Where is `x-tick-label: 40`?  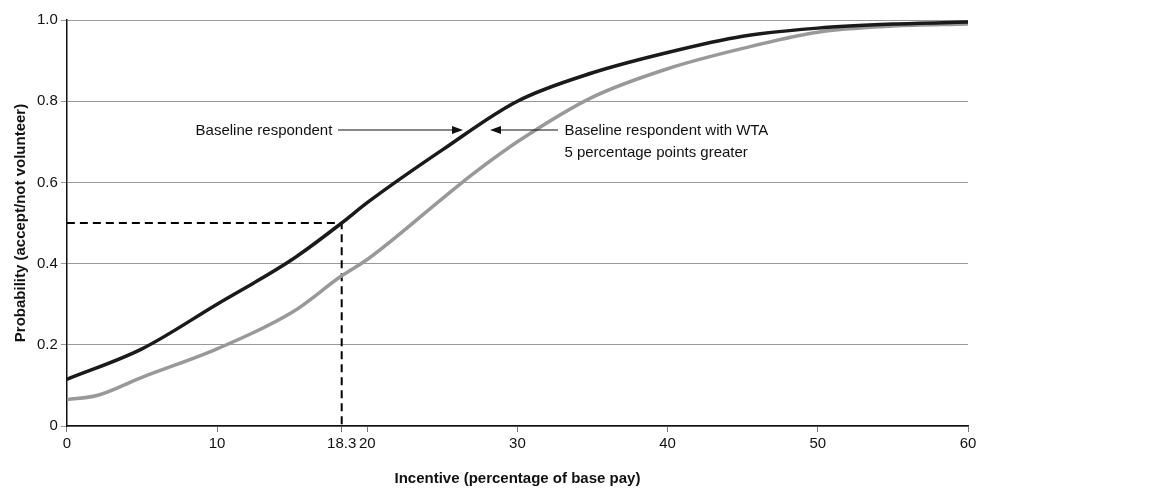 x-tick-label: 40 is located at coordinates (667, 443).